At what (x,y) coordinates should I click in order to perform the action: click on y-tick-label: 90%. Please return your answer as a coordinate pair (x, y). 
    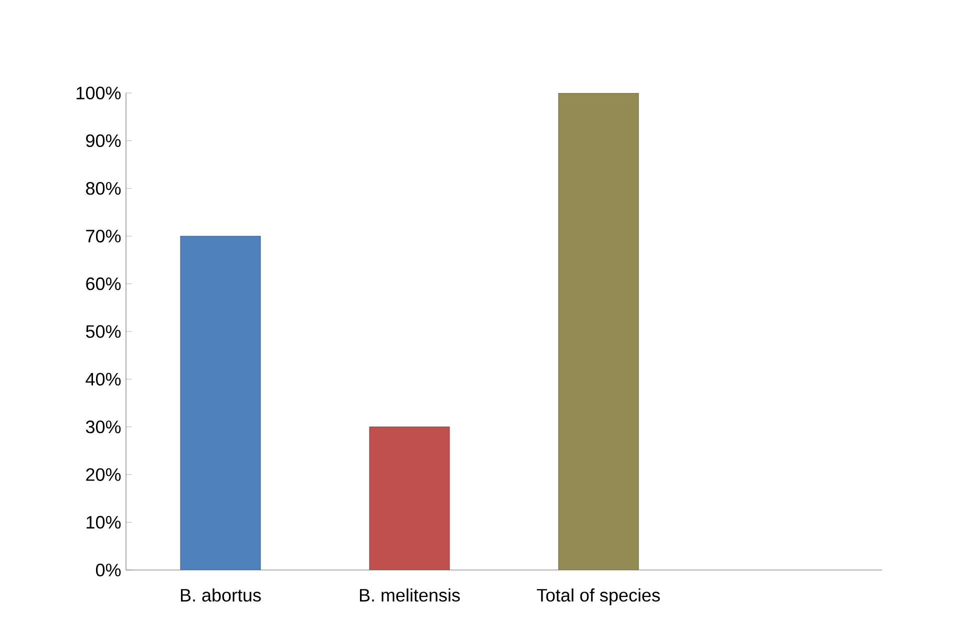
    Looking at the image, I should click on (103, 141).